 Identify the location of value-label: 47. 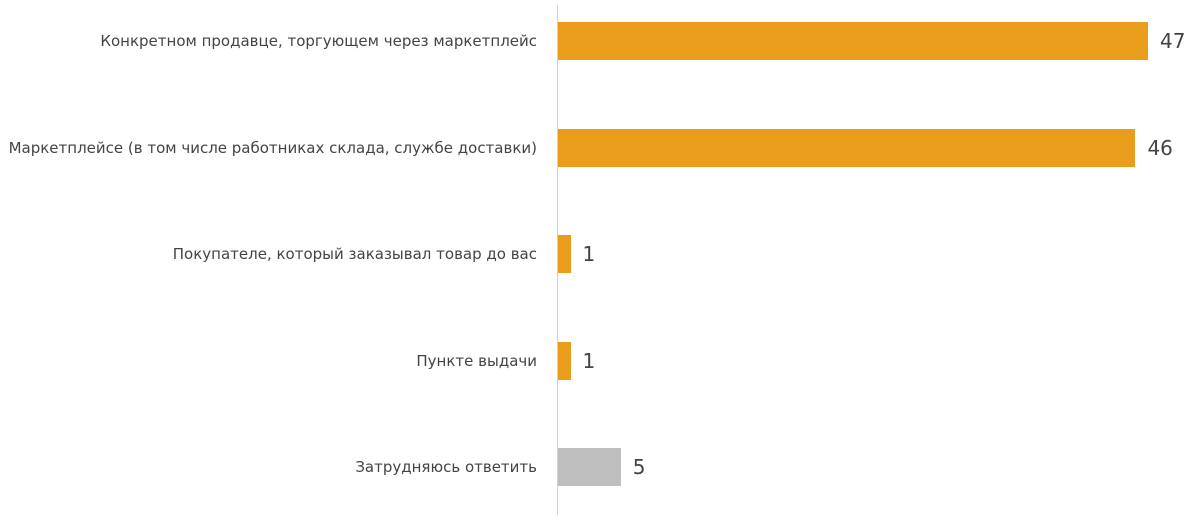
(1173, 41).